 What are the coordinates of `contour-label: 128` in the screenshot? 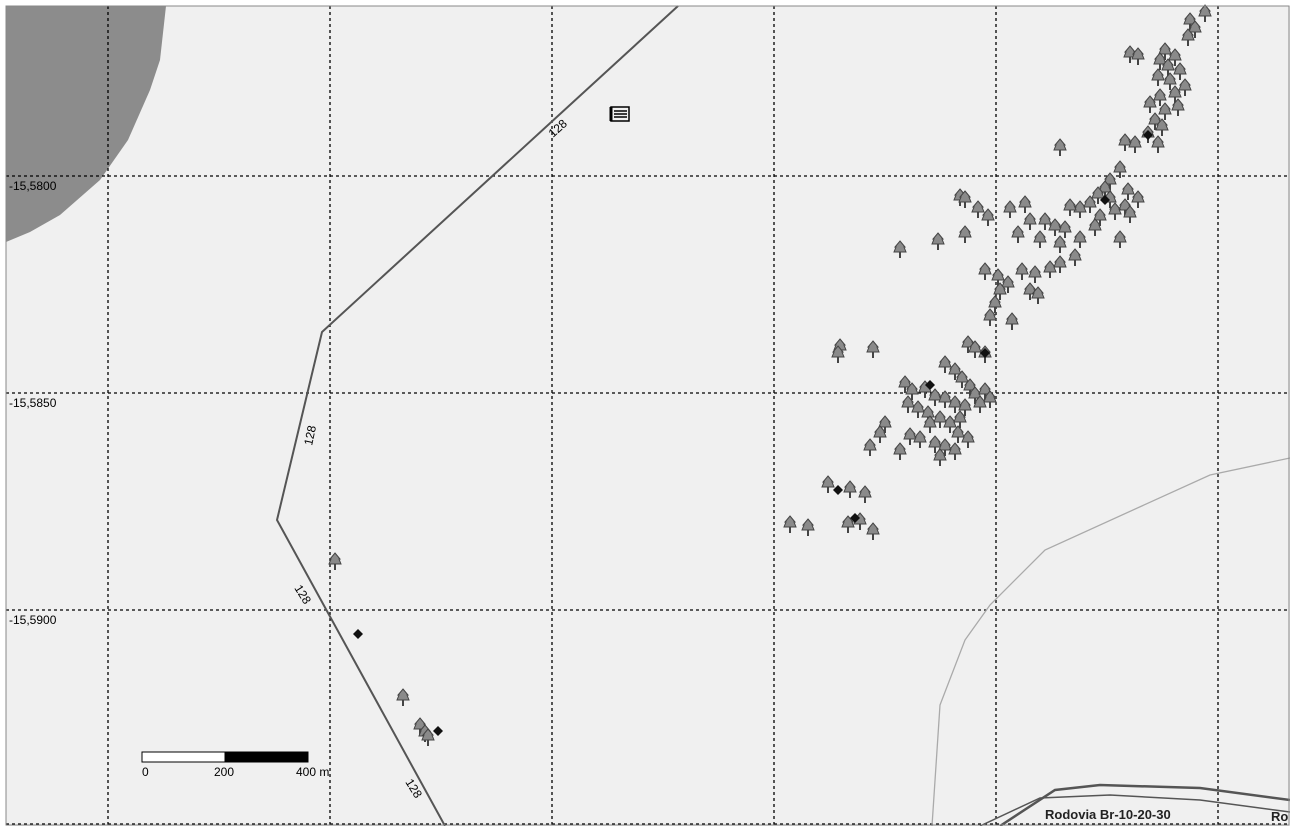 It's located at (310, 435).